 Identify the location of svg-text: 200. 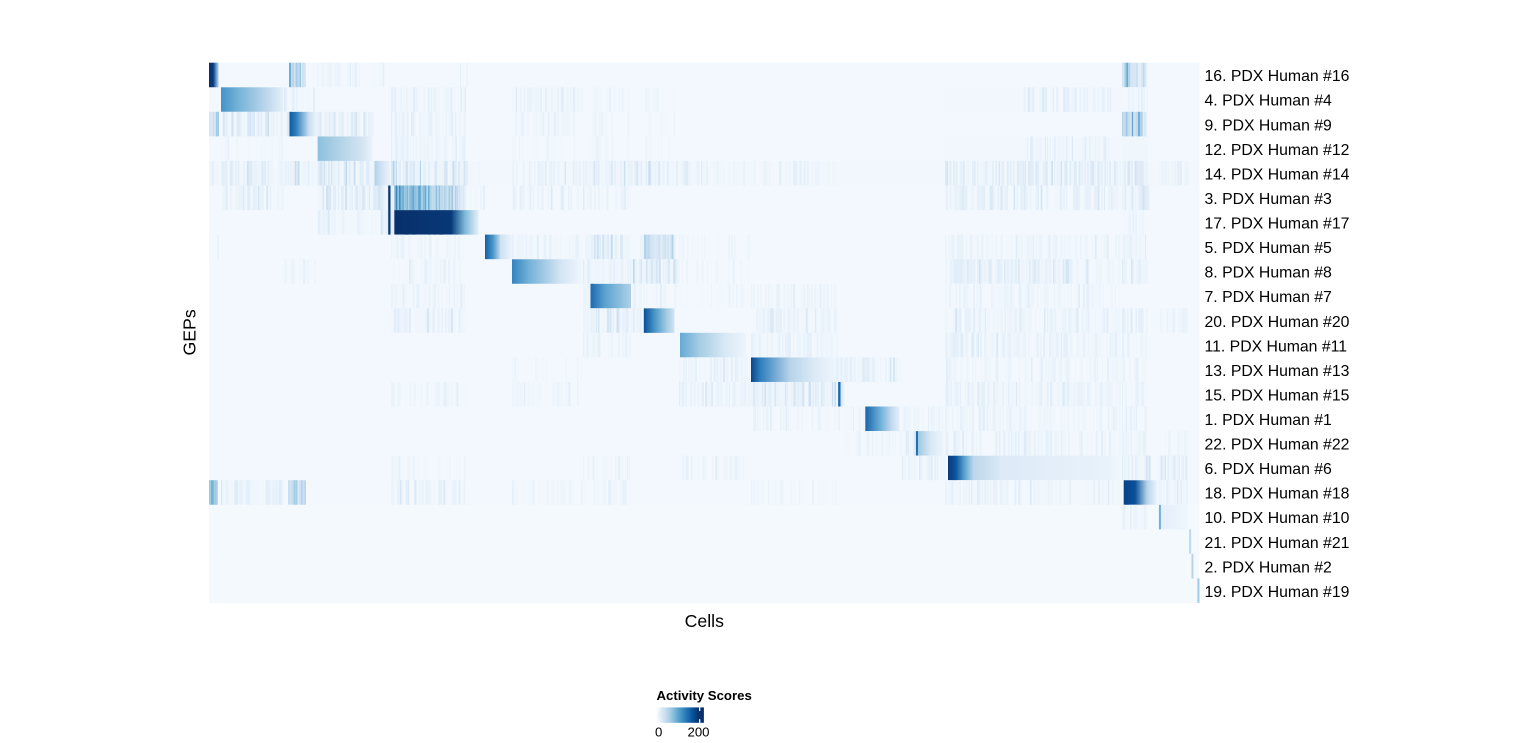
(698, 732).